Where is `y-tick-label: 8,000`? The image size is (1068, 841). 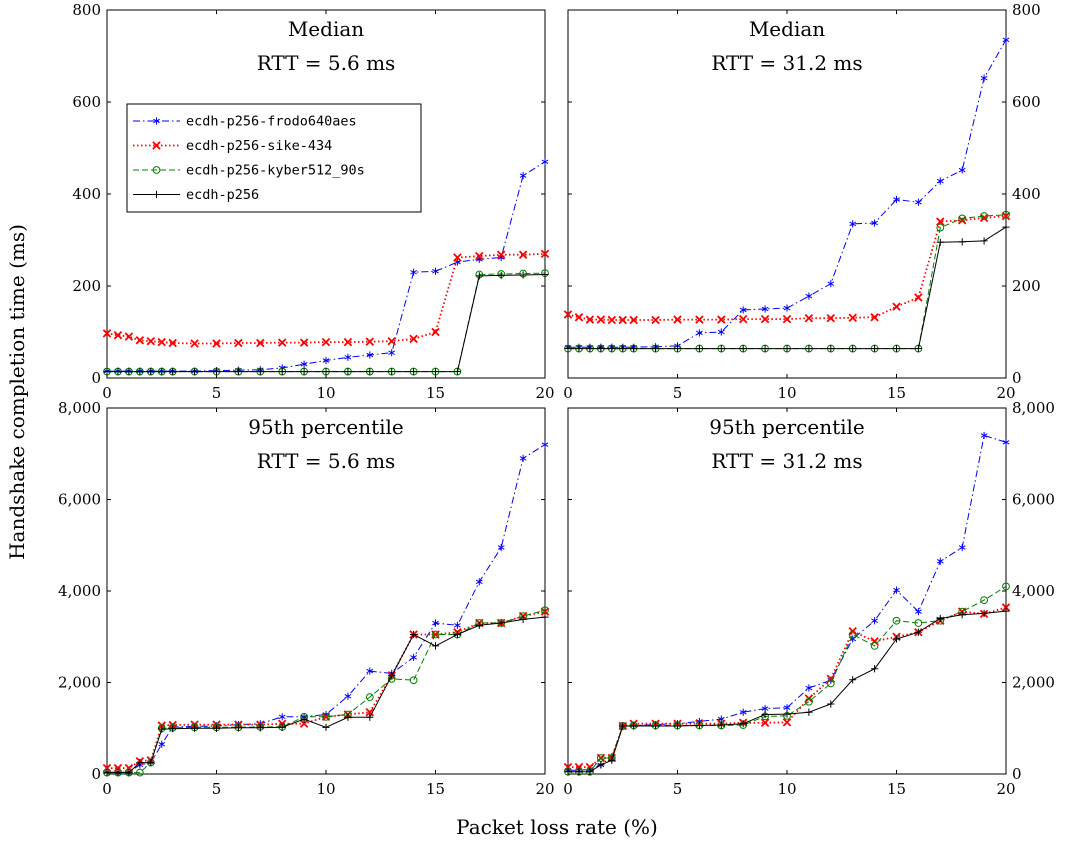
y-tick-label: 8,000 is located at coordinates (1033, 408).